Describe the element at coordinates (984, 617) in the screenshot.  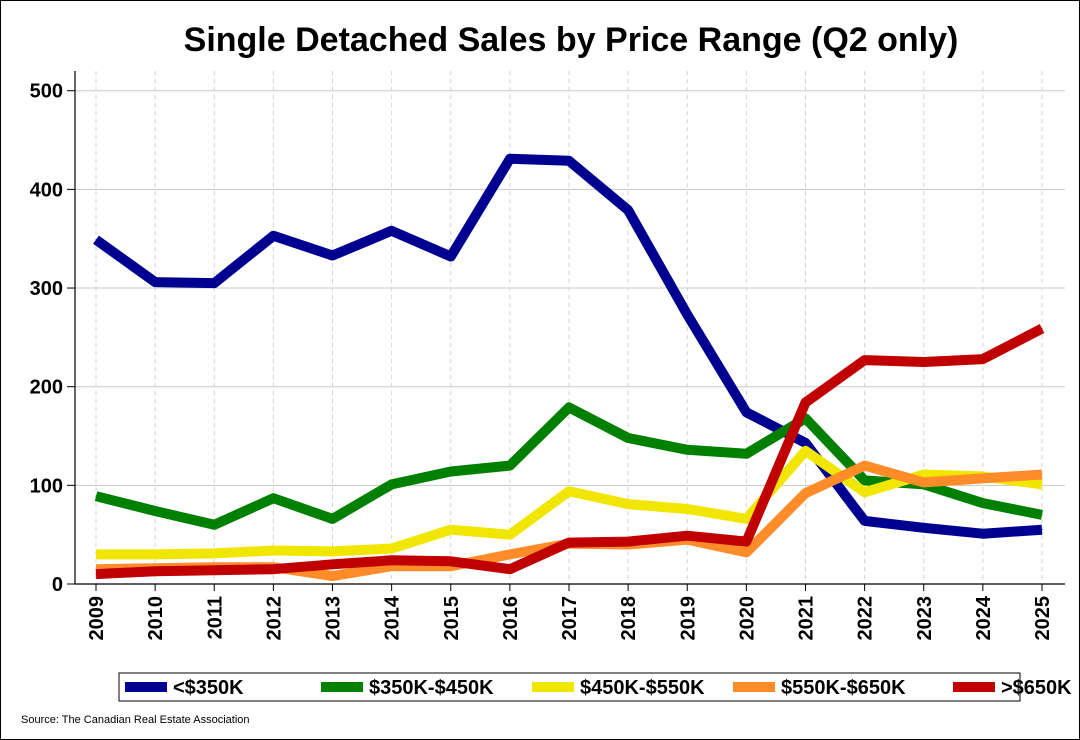
I see `x-tick-label: 2024` at that location.